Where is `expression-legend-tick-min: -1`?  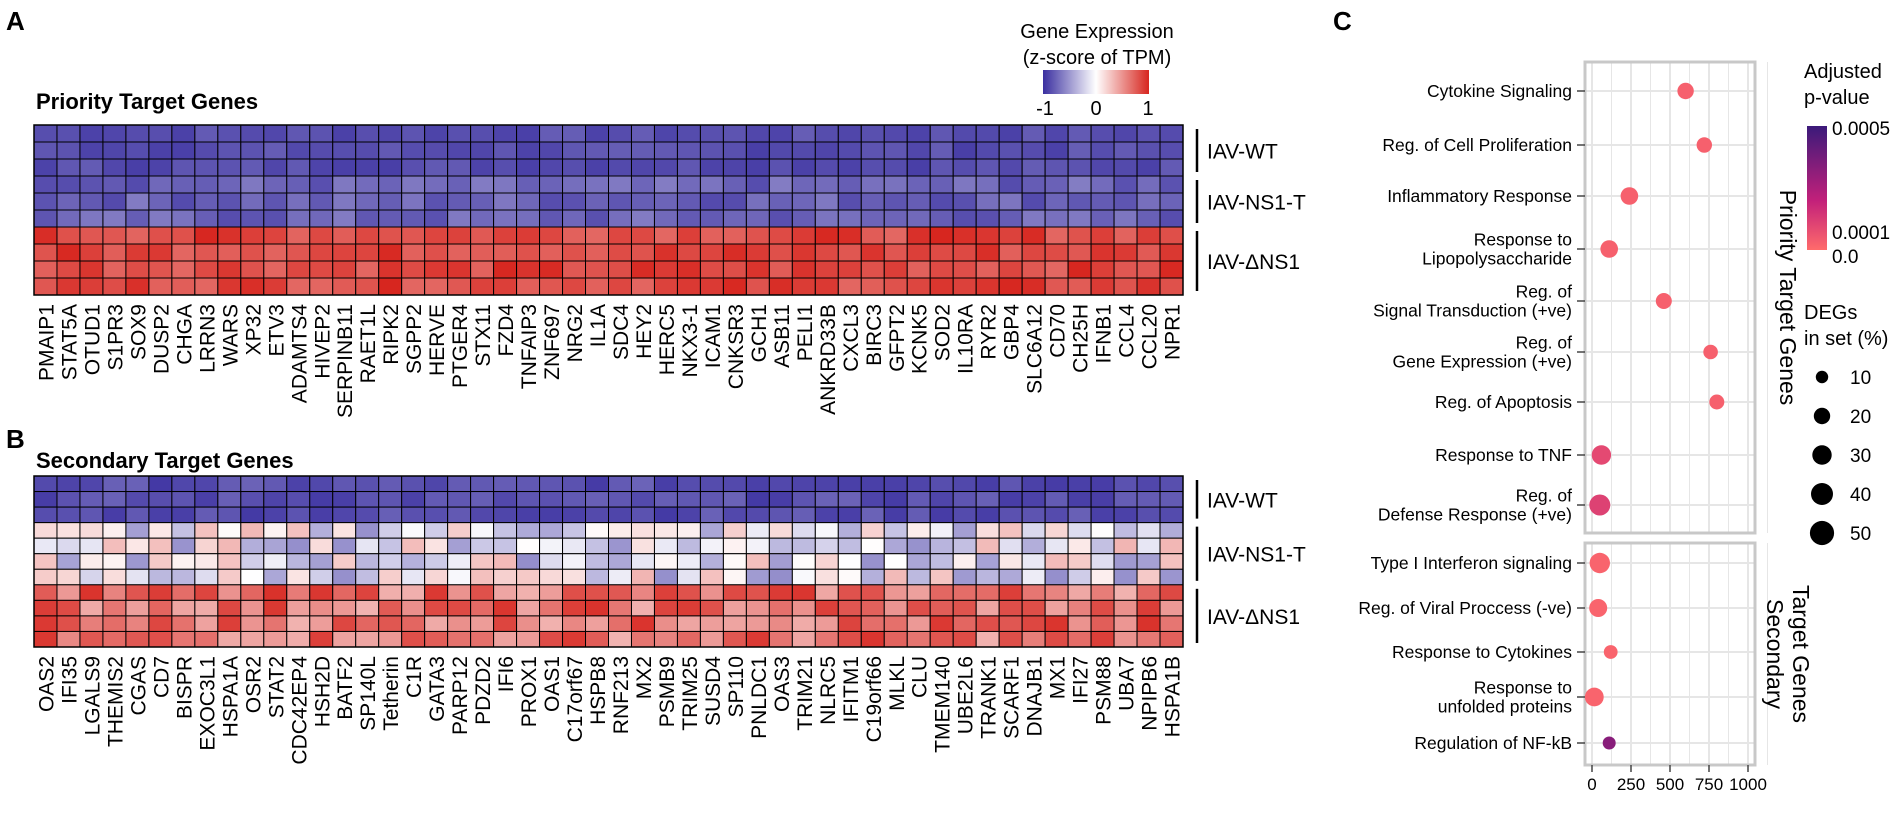 expression-legend-tick-min: -1 is located at coordinates (1045, 109).